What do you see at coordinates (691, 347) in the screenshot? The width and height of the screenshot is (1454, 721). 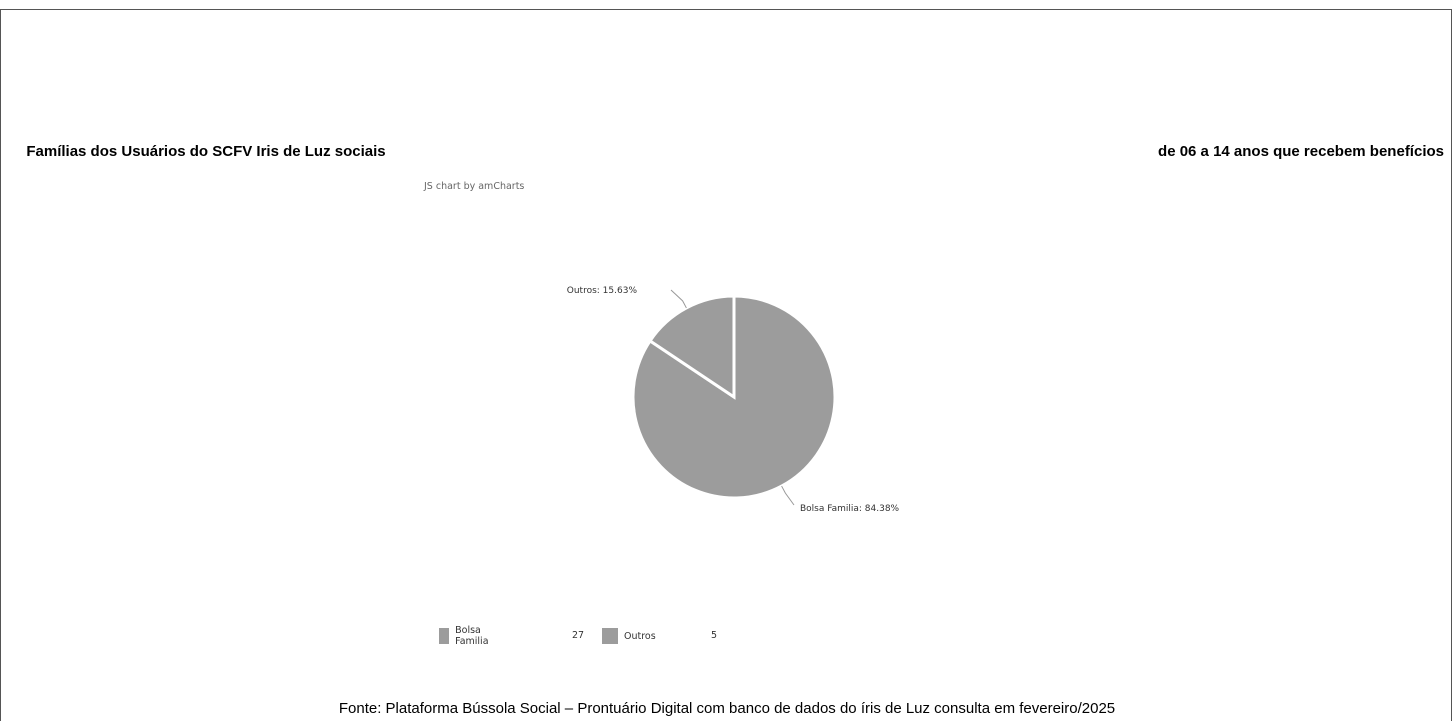 I see `pie-slice-outros` at bounding box center [691, 347].